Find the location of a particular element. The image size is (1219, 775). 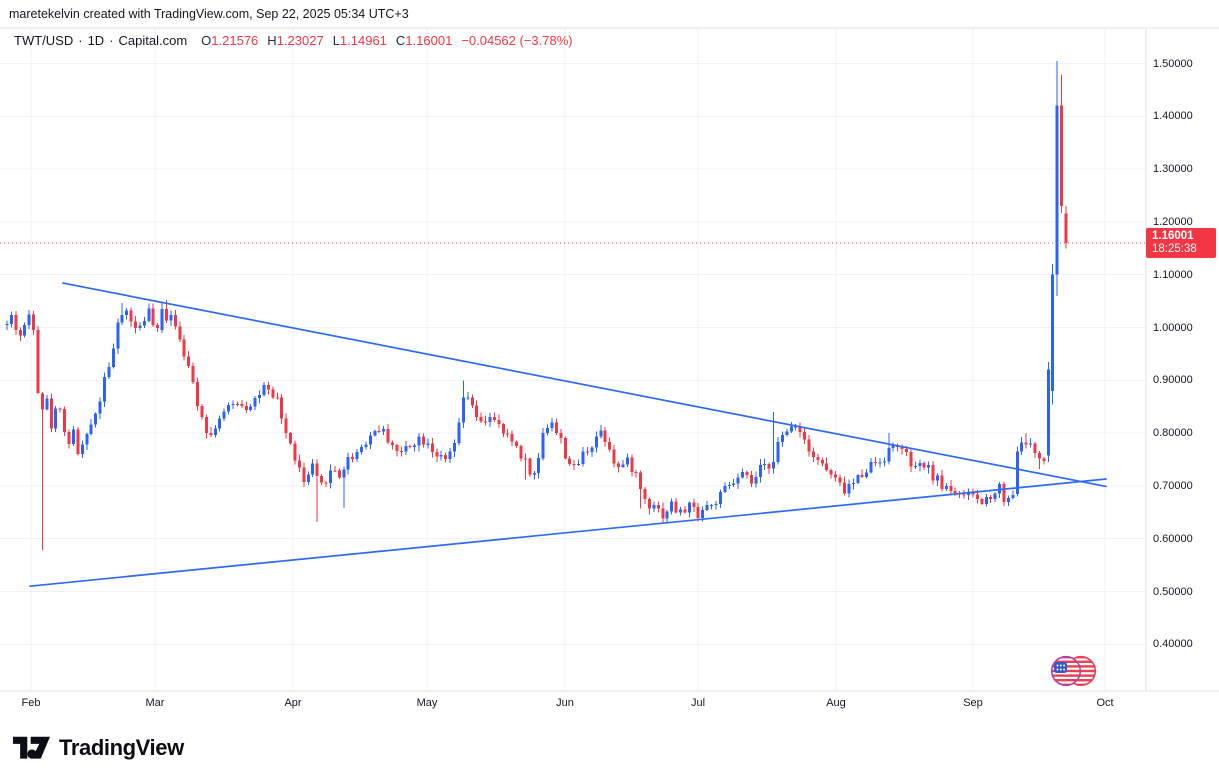

time-tick-label: Jul is located at coordinates (698, 703).